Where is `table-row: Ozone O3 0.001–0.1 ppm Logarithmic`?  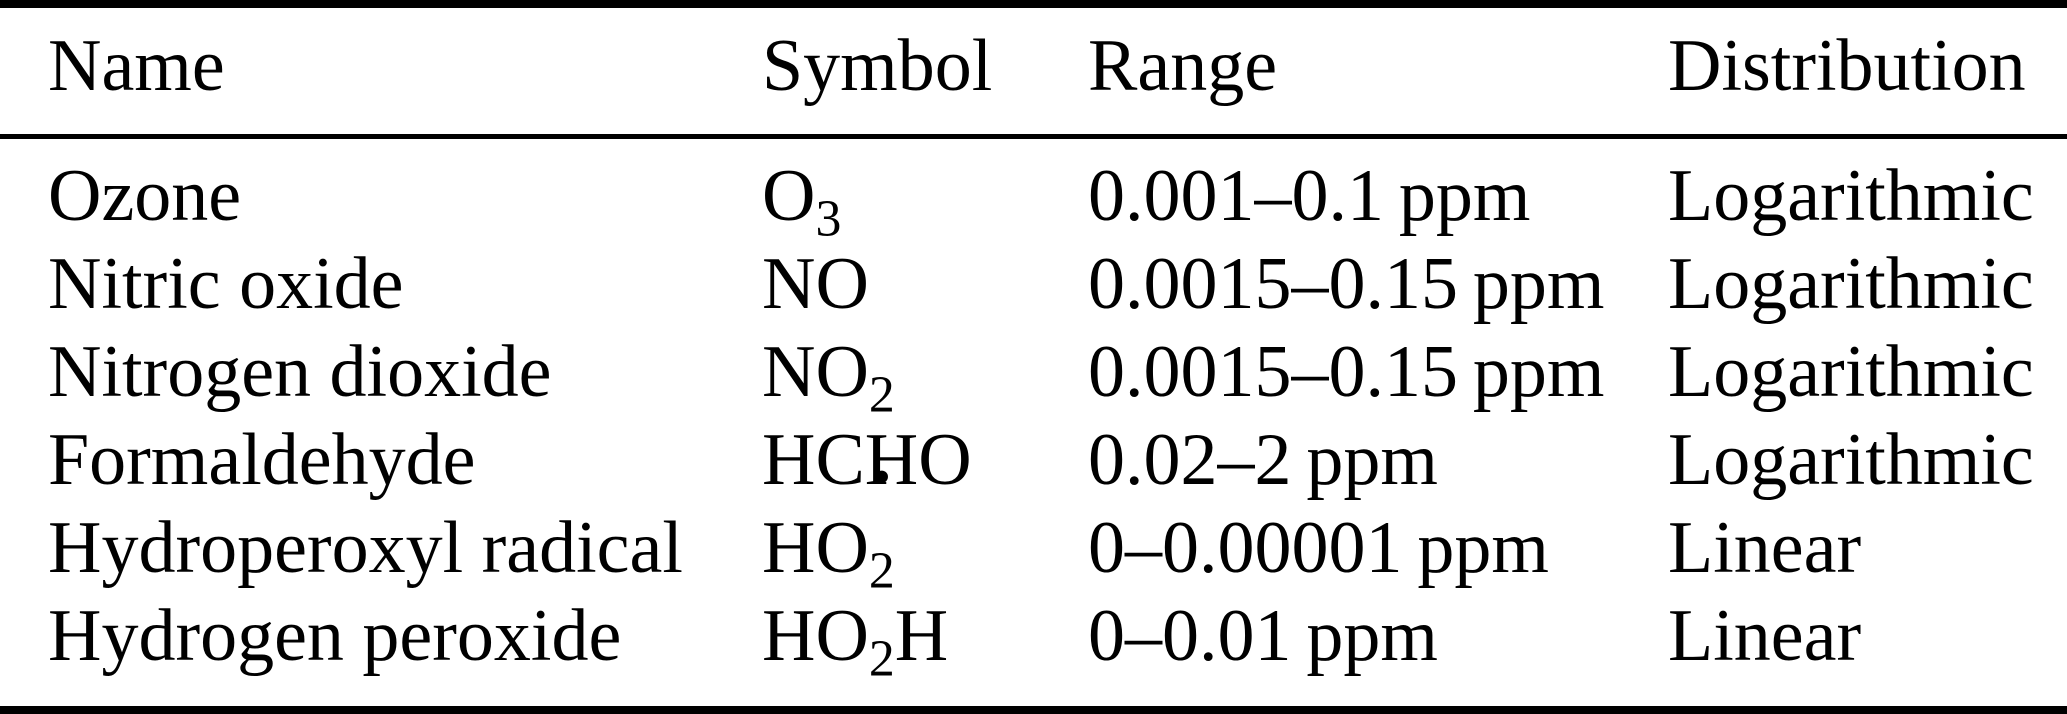
table-row: Ozone O3 0.001–0.1 ppm Logarithmic is located at coordinates (1033, 198).